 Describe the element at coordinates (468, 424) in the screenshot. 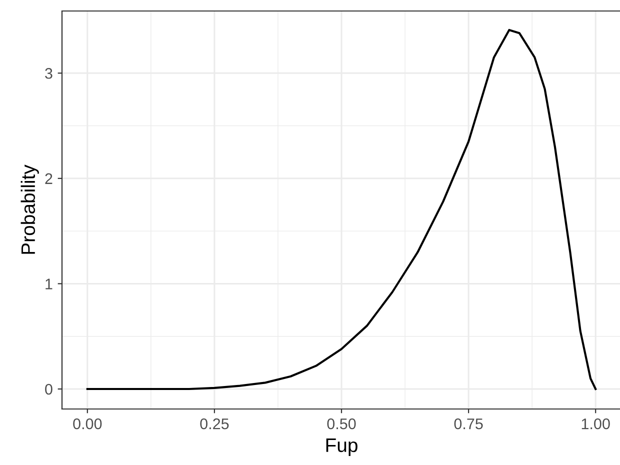

I see `x-tick-label: 0.75` at that location.